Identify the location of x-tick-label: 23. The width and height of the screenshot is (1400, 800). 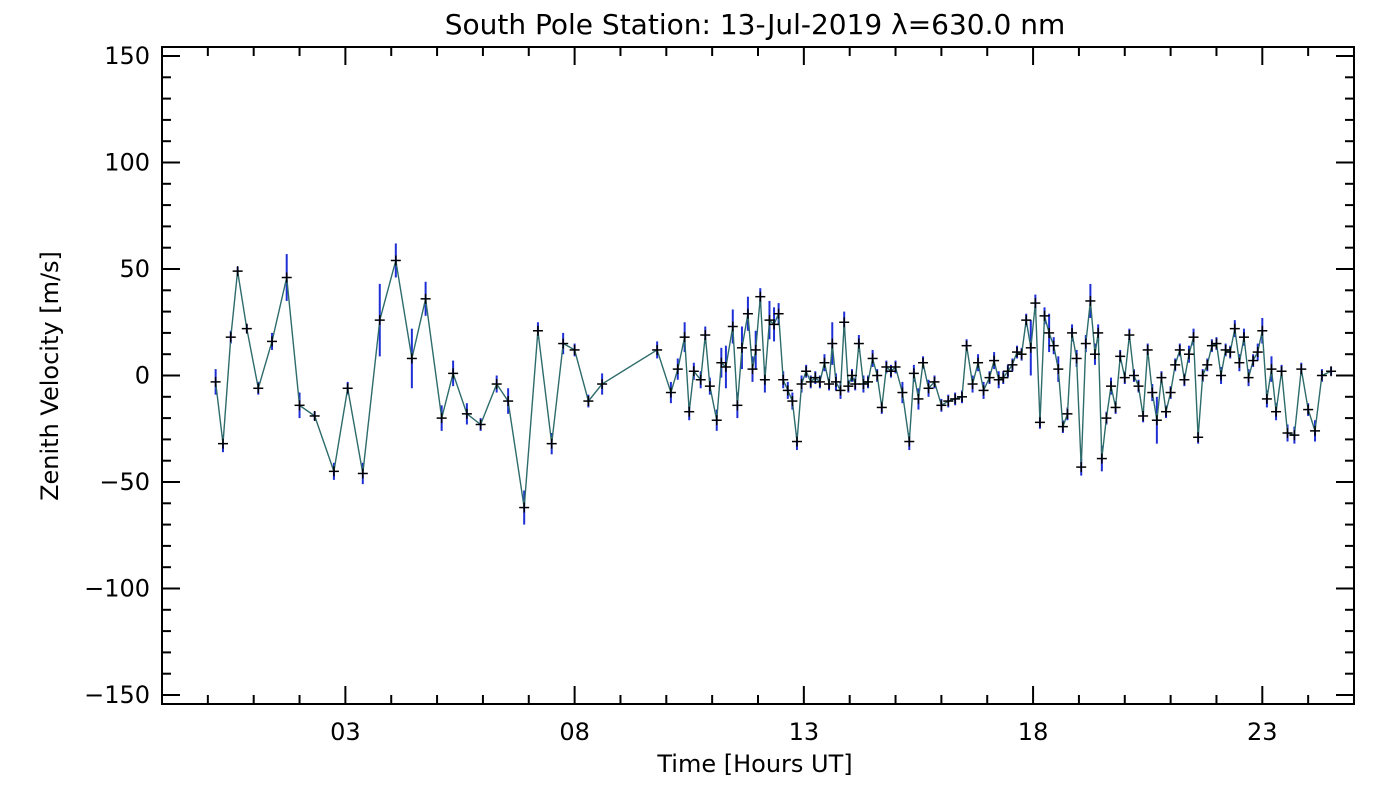
(1262, 732).